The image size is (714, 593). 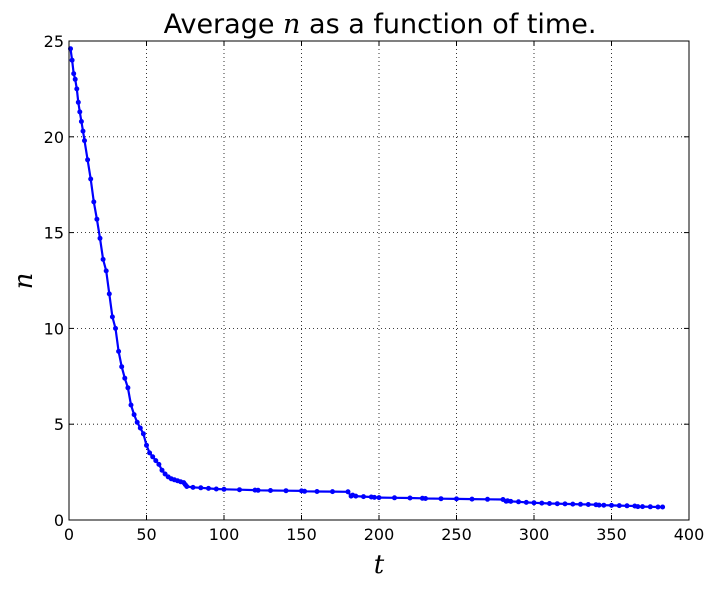 What do you see at coordinates (611, 534) in the screenshot?
I see `x-tick-label: 350` at bounding box center [611, 534].